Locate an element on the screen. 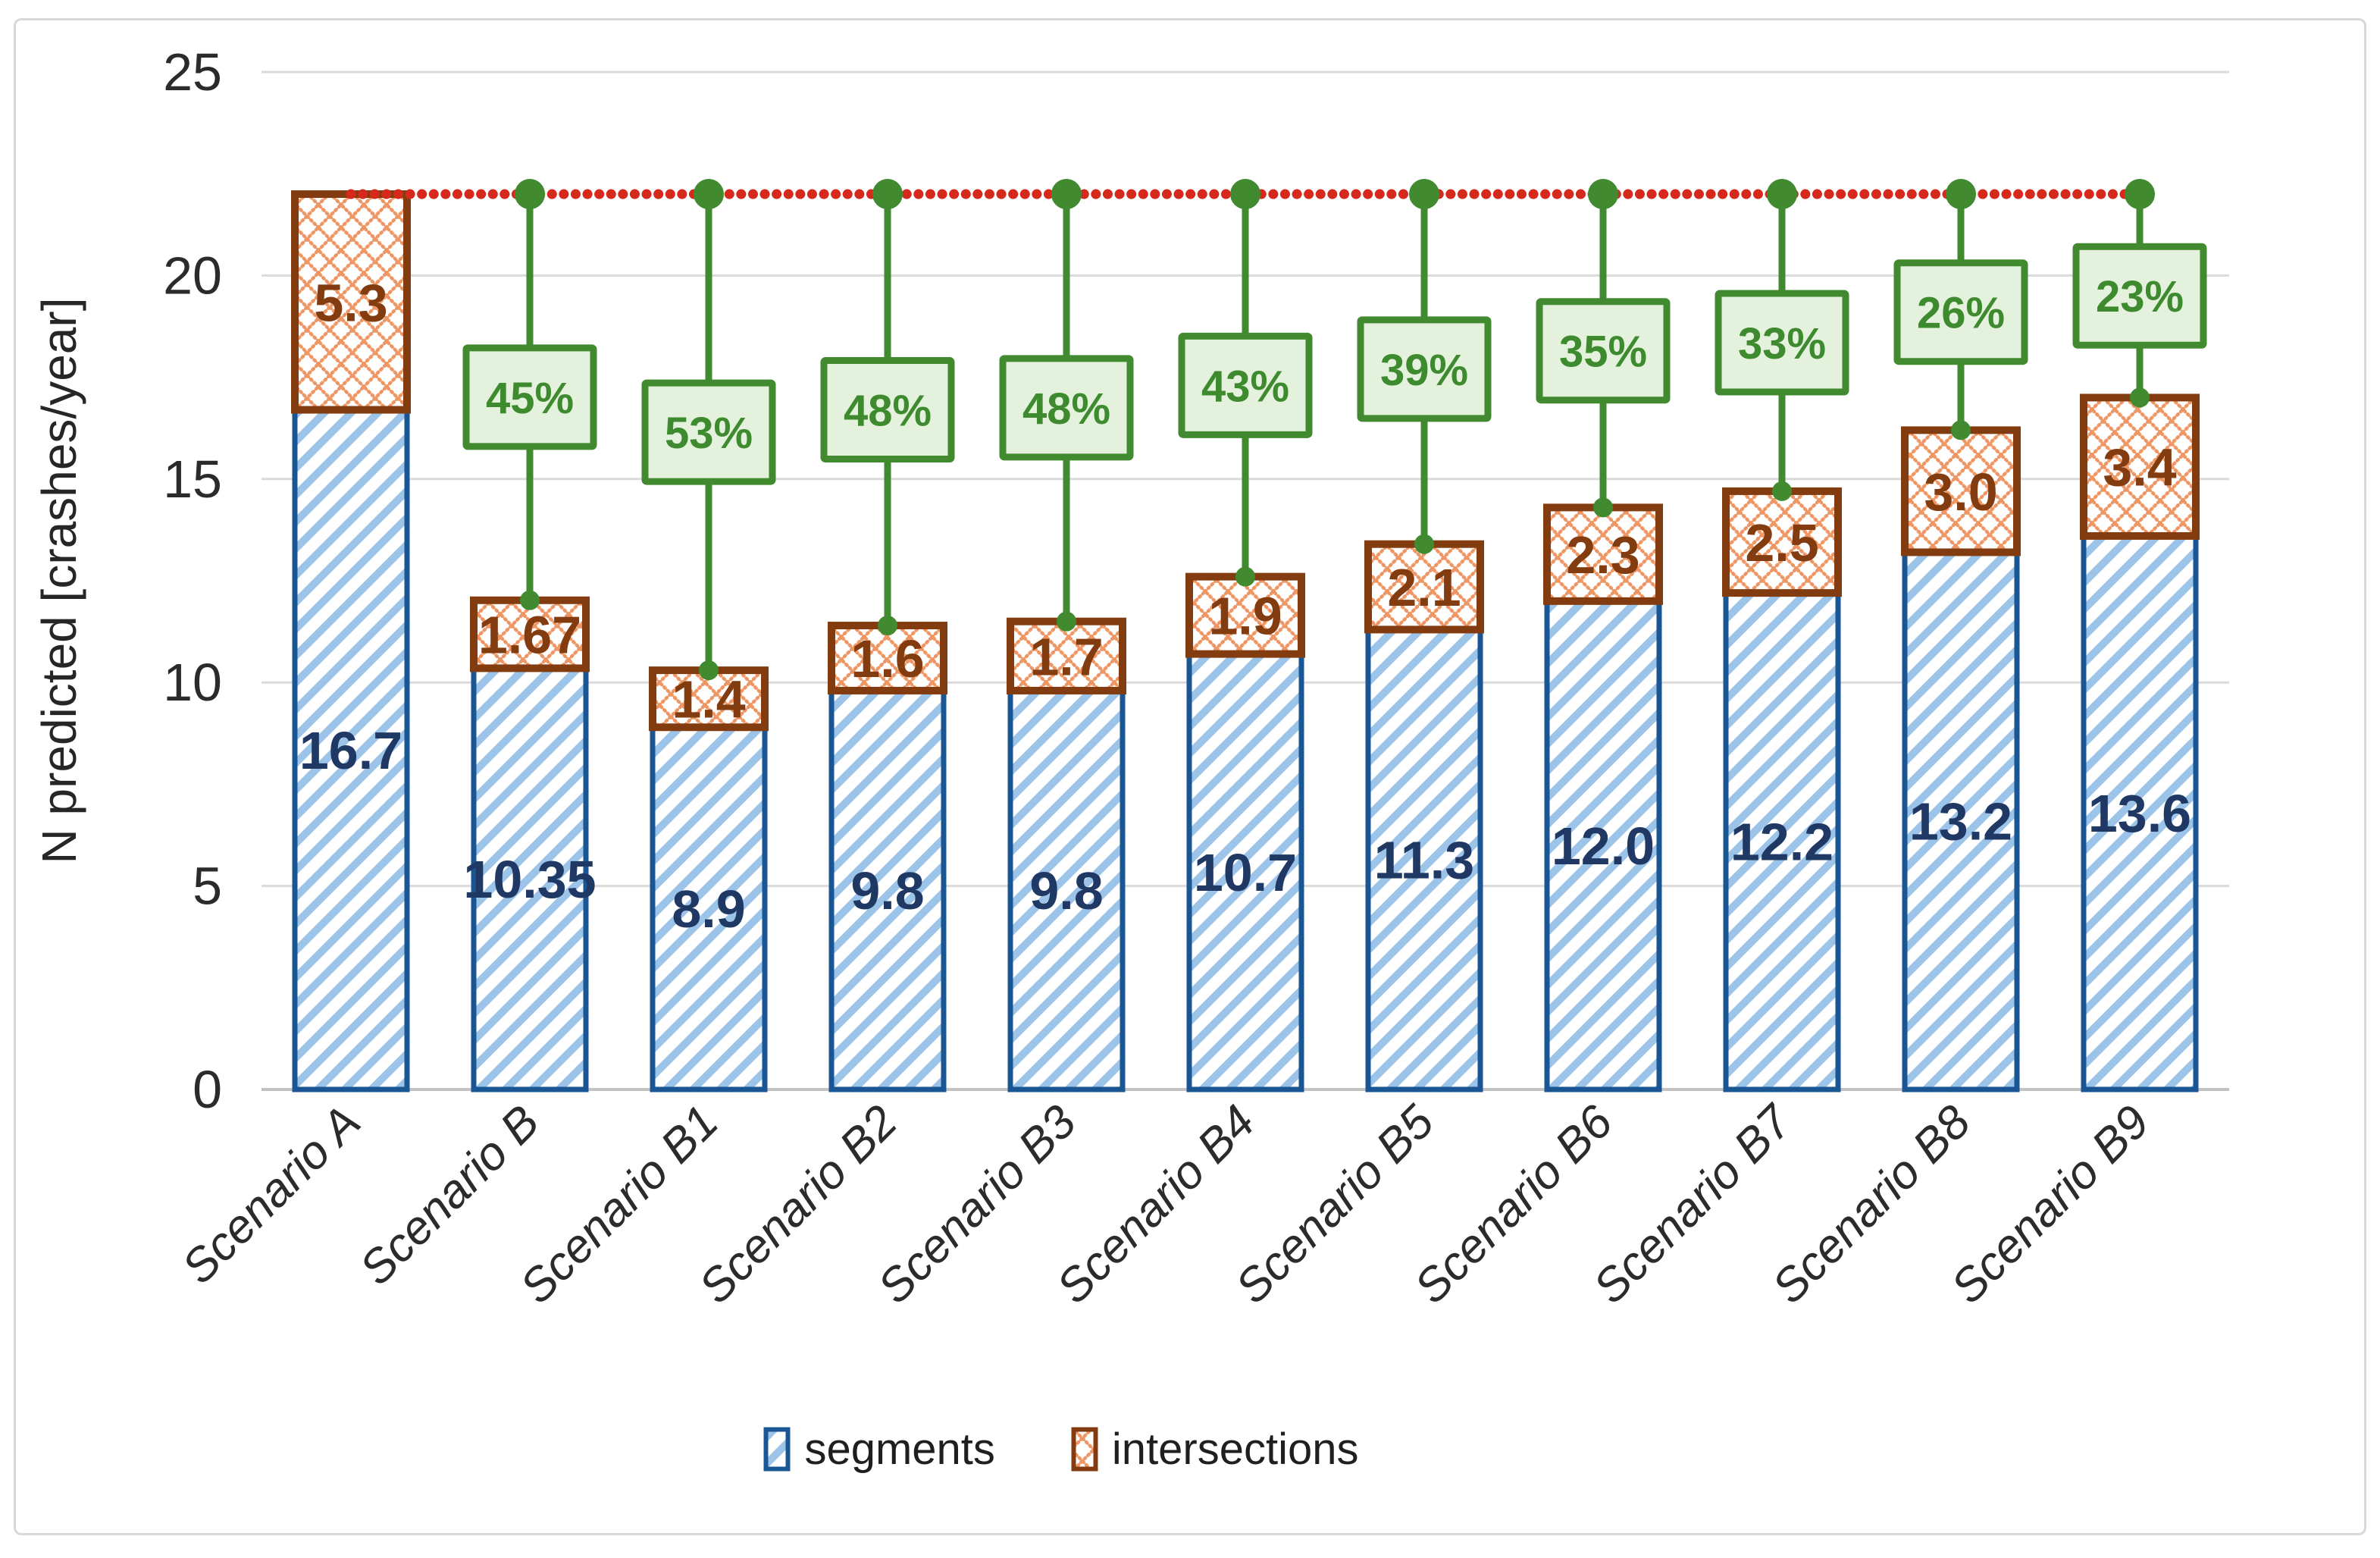 Image resolution: width=2380 pixels, height=1558 pixels. reduction-label-scenario-b9: 23% is located at coordinates (2140, 296).